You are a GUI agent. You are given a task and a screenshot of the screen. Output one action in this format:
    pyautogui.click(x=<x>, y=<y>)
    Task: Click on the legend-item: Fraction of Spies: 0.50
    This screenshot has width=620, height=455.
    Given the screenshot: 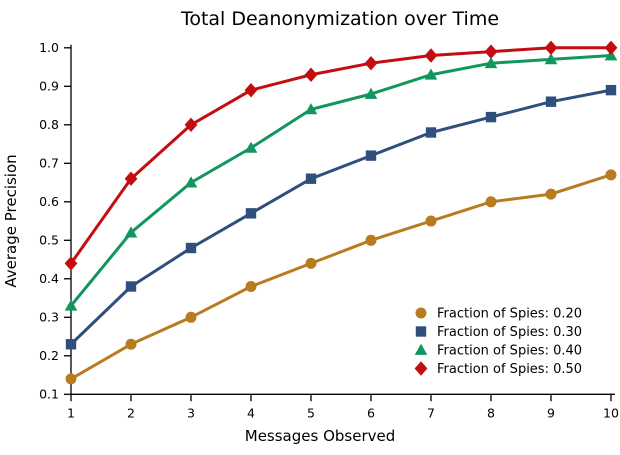 What is the action you would take?
    pyautogui.click(x=498, y=369)
    